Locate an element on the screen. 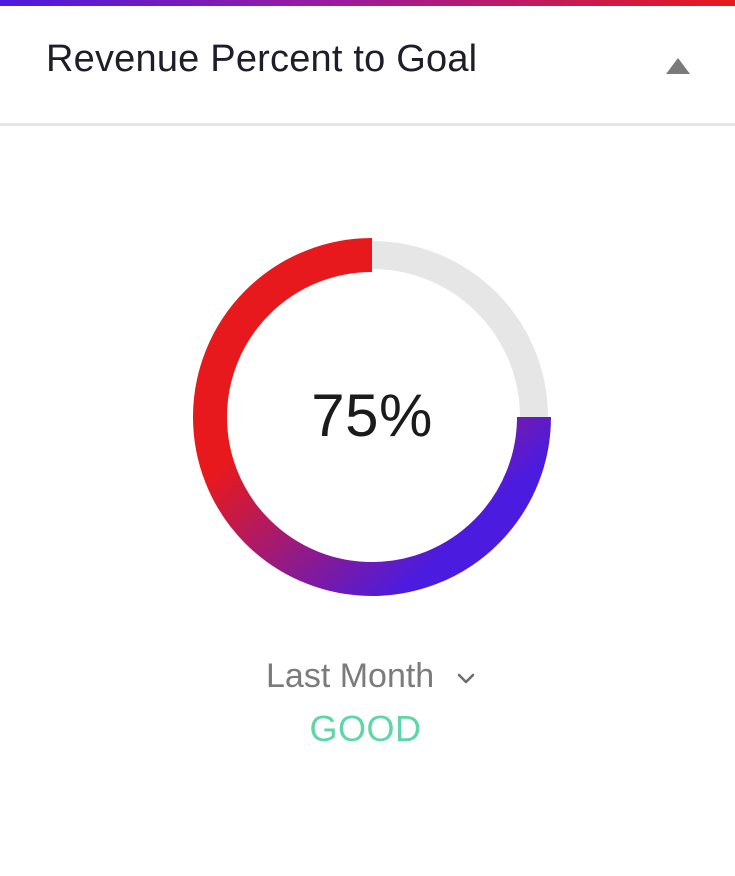 This screenshot has width=735, height=876. period-label: Last Month is located at coordinates (350, 675).